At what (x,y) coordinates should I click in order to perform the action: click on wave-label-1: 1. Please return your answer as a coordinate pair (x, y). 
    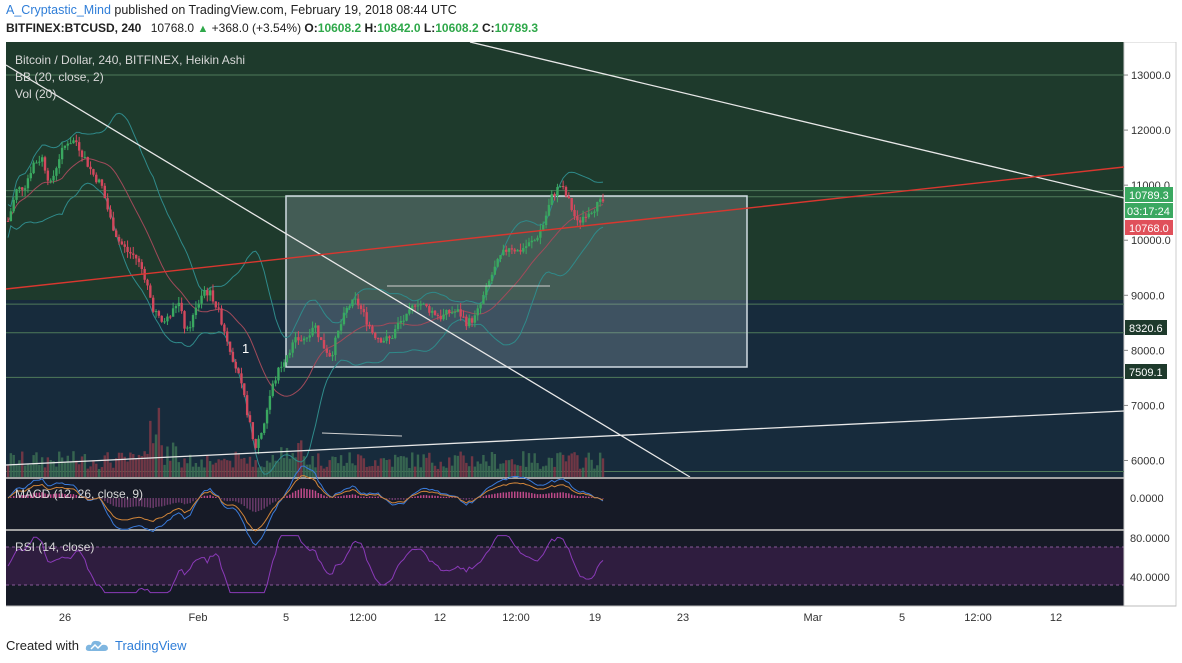
    Looking at the image, I should click on (245, 348).